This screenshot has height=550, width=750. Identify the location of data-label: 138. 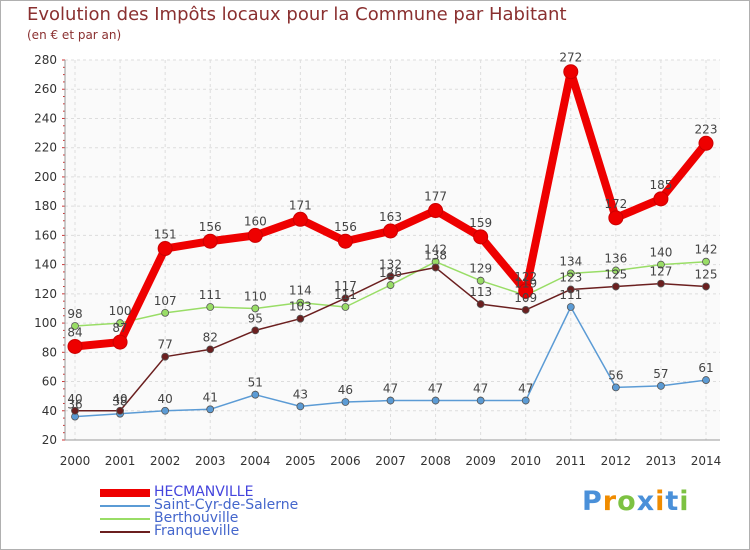
(435, 256).